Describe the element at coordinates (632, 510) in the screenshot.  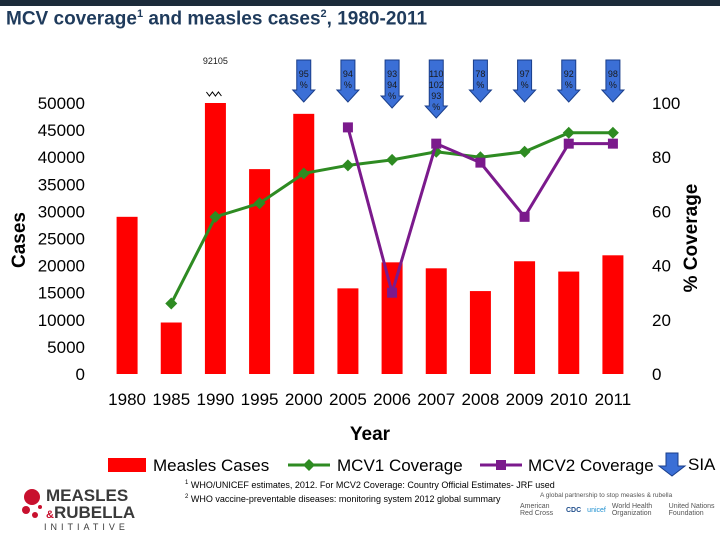
I see `partner-logo: World Health Organization` at that location.